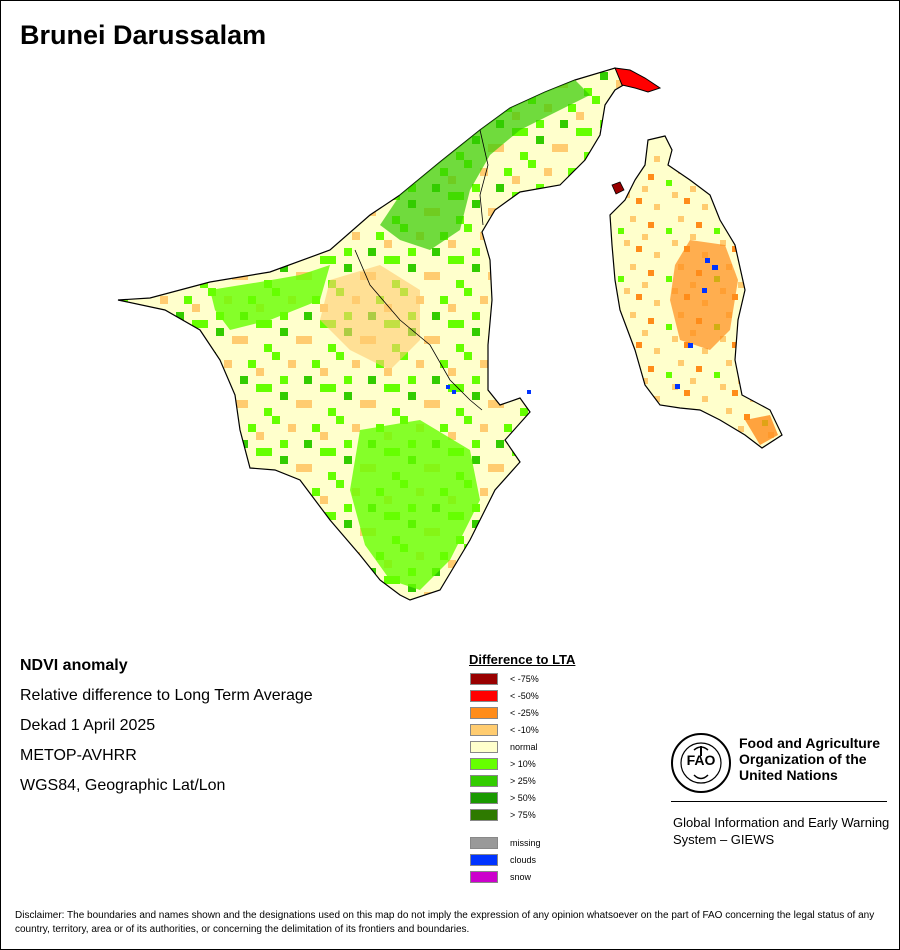  Describe the element at coordinates (523, 797) in the screenshot. I see `legend-label: > 50%` at that location.